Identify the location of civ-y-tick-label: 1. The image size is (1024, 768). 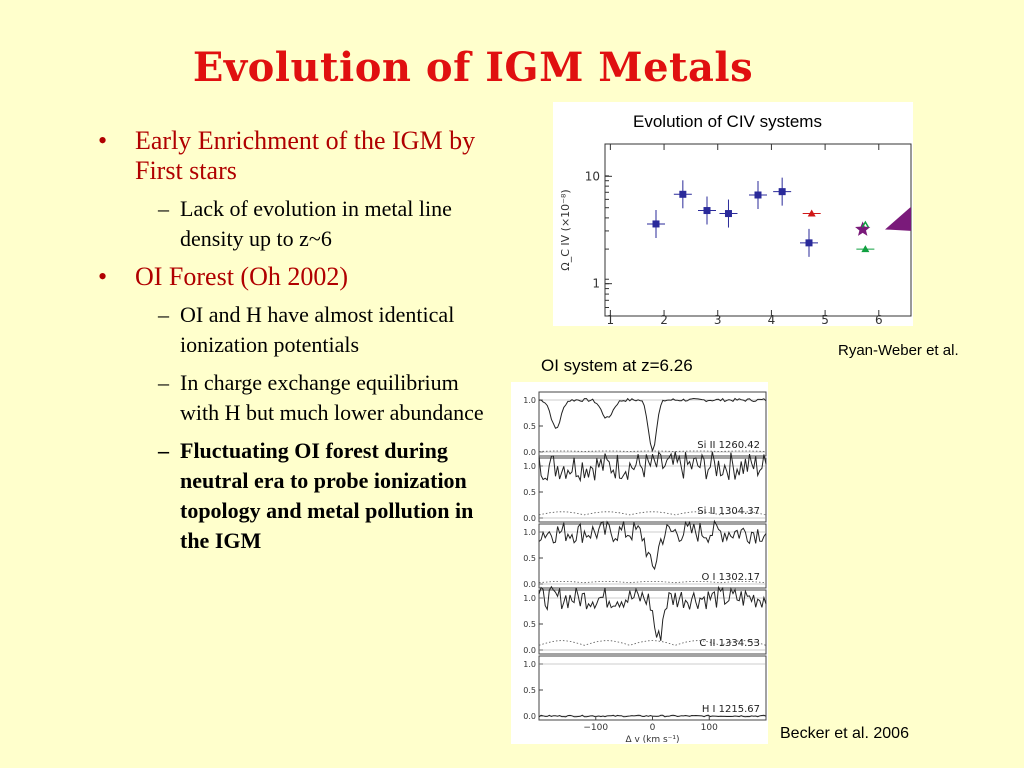
(596, 284).